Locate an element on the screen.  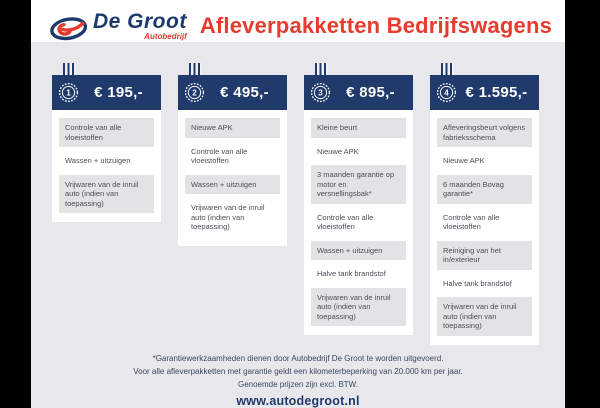
medal-icon: 1 is located at coordinates (68, 92).